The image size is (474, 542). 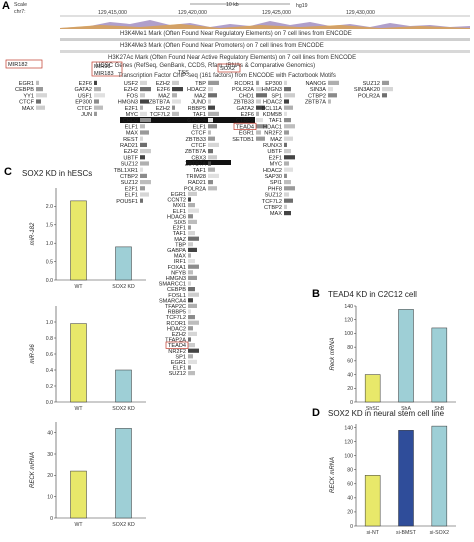 I want to click on tead4-highlight, so click(x=245, y=126).